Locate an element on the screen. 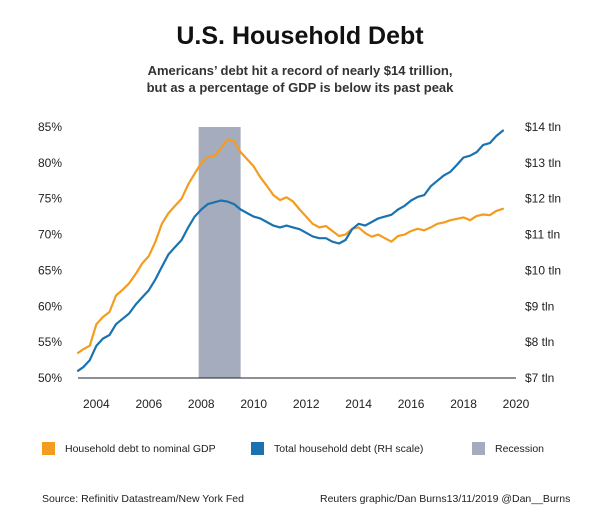  y-left-tick-label-85: 85% is located at coordinates (50, 127).